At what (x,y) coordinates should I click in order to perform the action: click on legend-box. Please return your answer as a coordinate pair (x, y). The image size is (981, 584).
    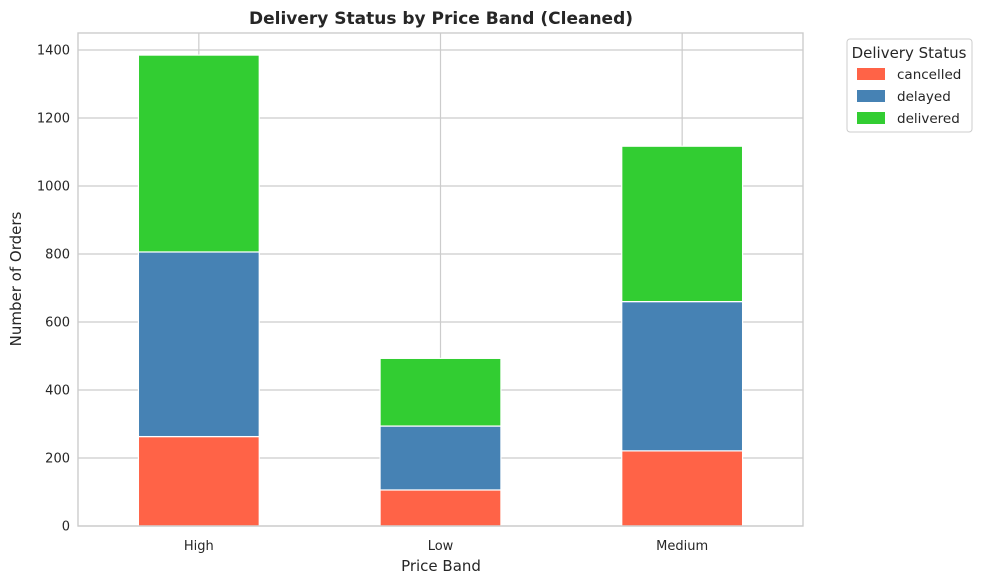
    Looking at the image, I should click on (909, 85).